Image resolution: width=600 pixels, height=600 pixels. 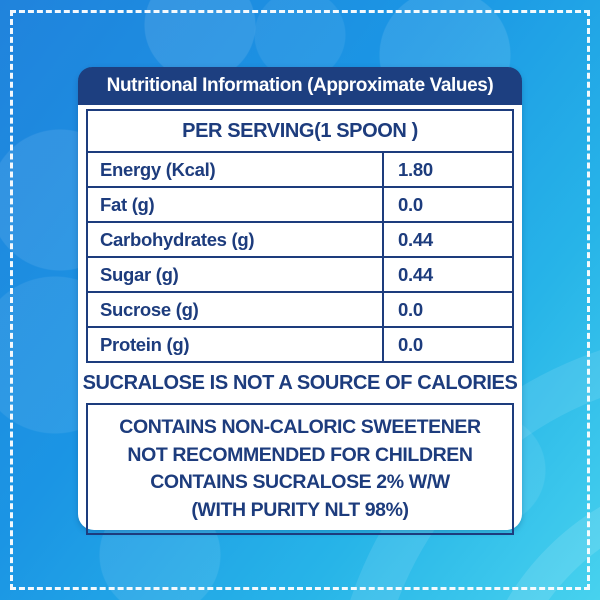 What do you see at coordinates (300, 275) in the screenshot?
I see `table-row: Sugar (g) 0.44` at bounding box center [300, 275].